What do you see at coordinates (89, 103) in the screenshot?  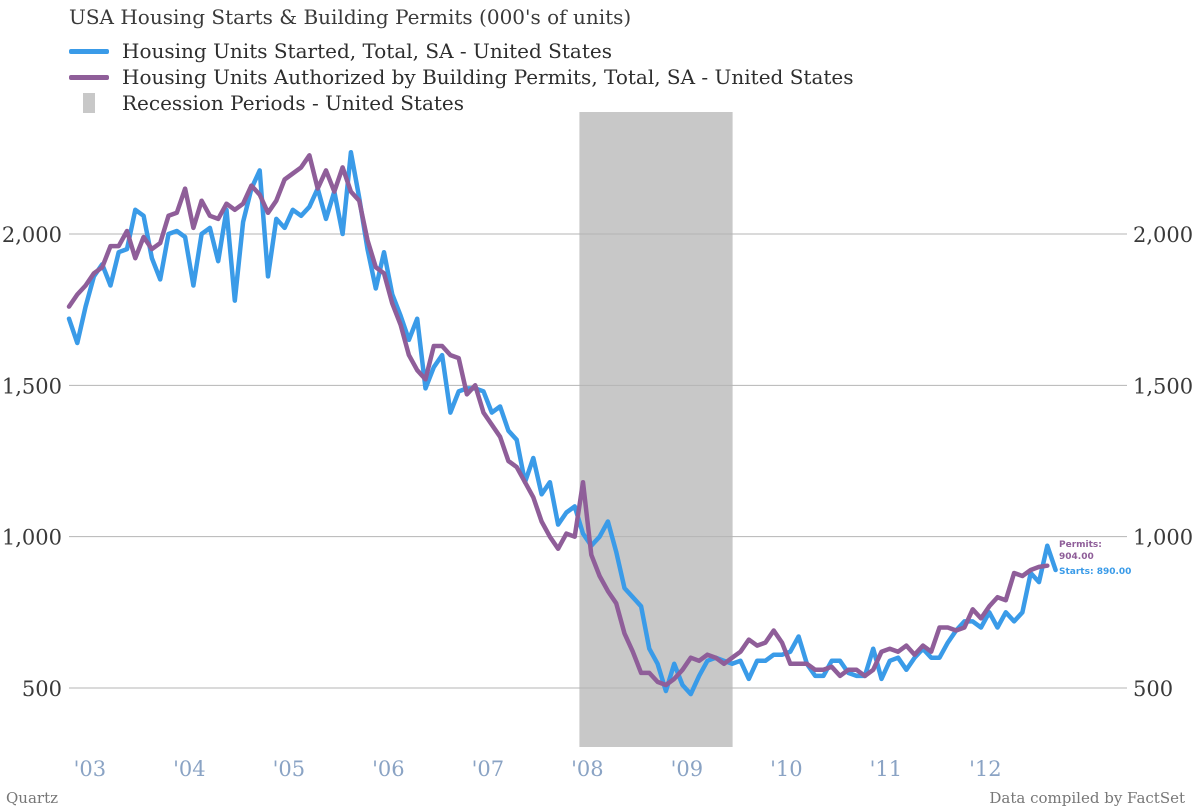 I see `legend-swatch-recession` at bounding box center [89, 103].